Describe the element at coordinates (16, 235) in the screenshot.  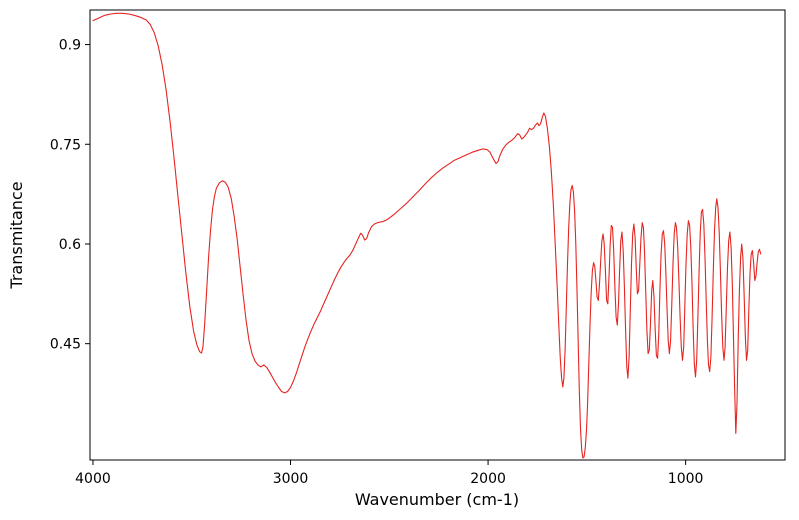
I see `y-axis-label: Transmitance` at that location.